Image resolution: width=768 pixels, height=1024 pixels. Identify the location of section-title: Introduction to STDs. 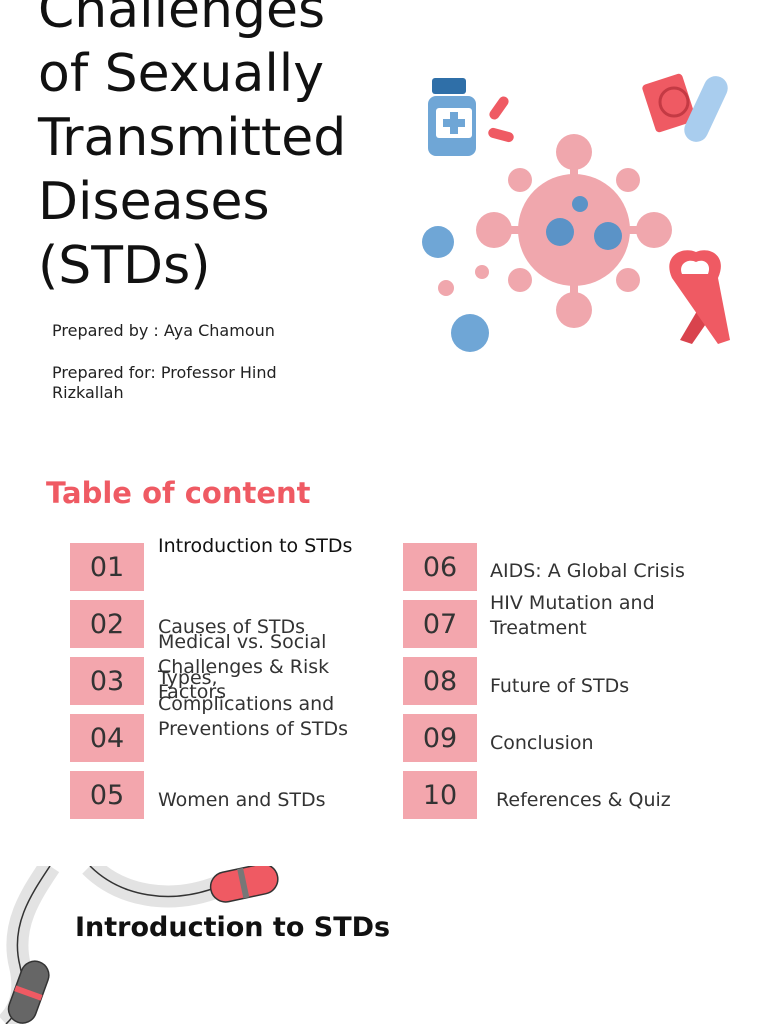
(233, 927).